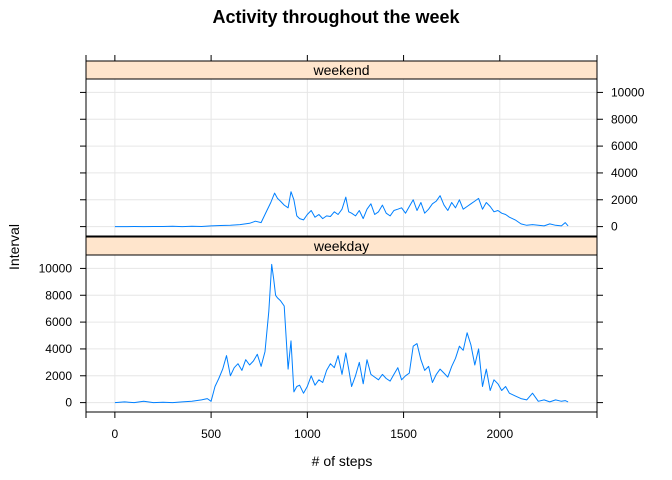  I want to click on x-axis-label: # of steps, so click(342, 461).